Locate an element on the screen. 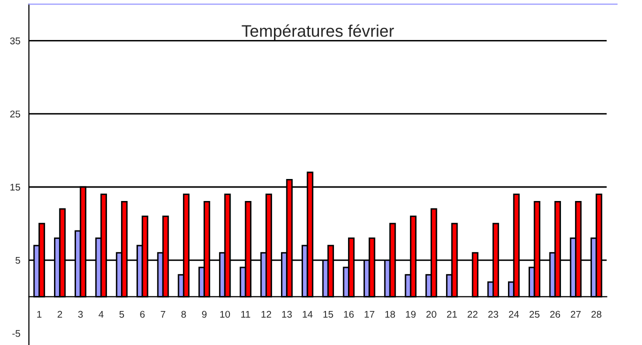  x-tick-label: 6 is located at coordinates (142, 314).